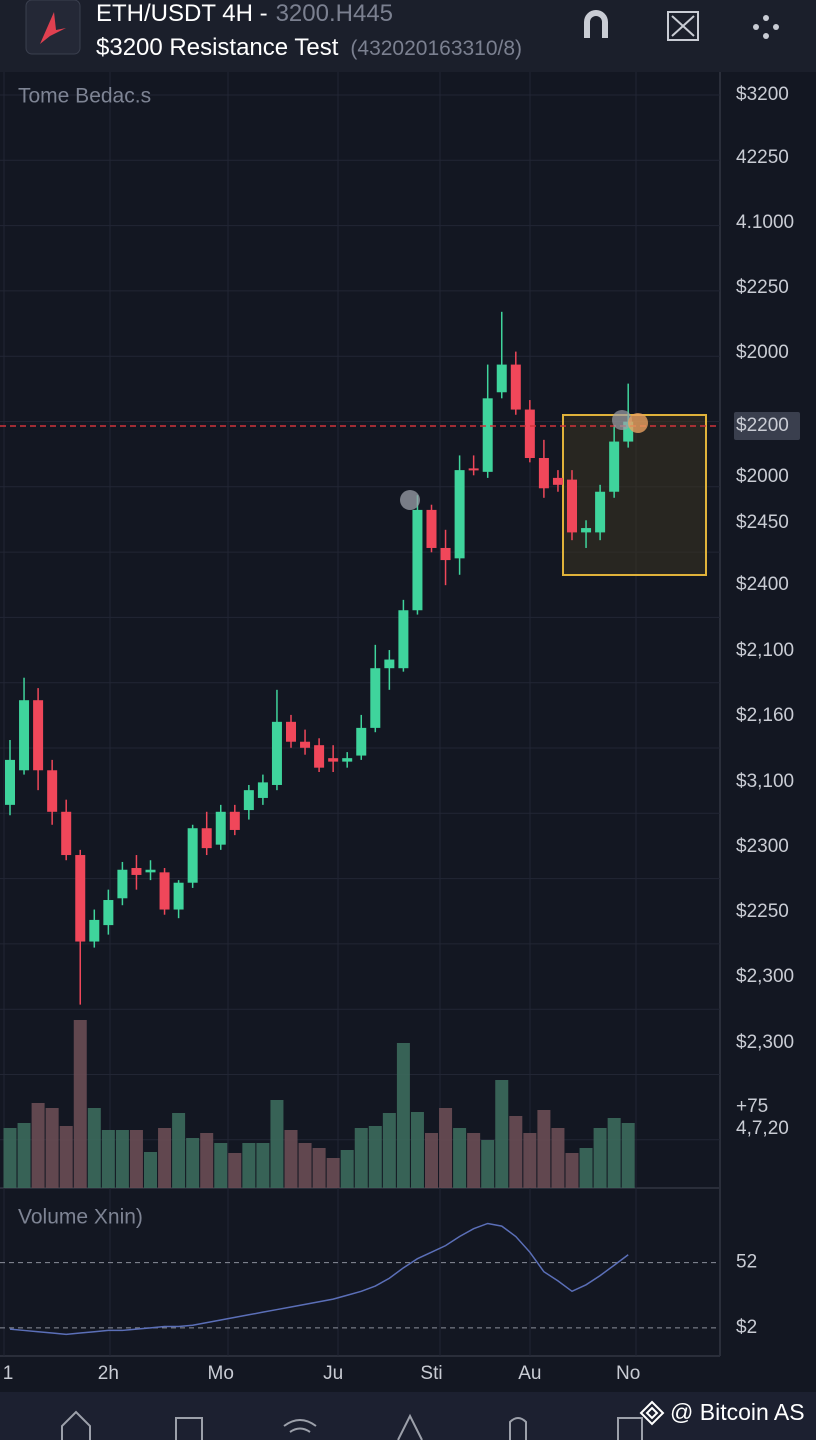 The height and width of the screenshot is (1440, 816). Describe the element at coordinates (752, 1106) in the screenshot. I see `volume-axis-label: +75` at that location.